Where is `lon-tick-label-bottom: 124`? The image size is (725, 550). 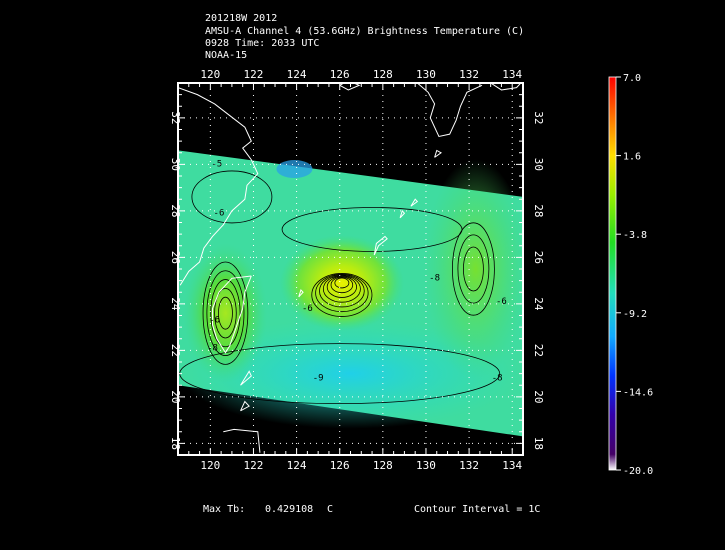
lon-tick-label-bottom: 124 is located at coordinates (297, 465).